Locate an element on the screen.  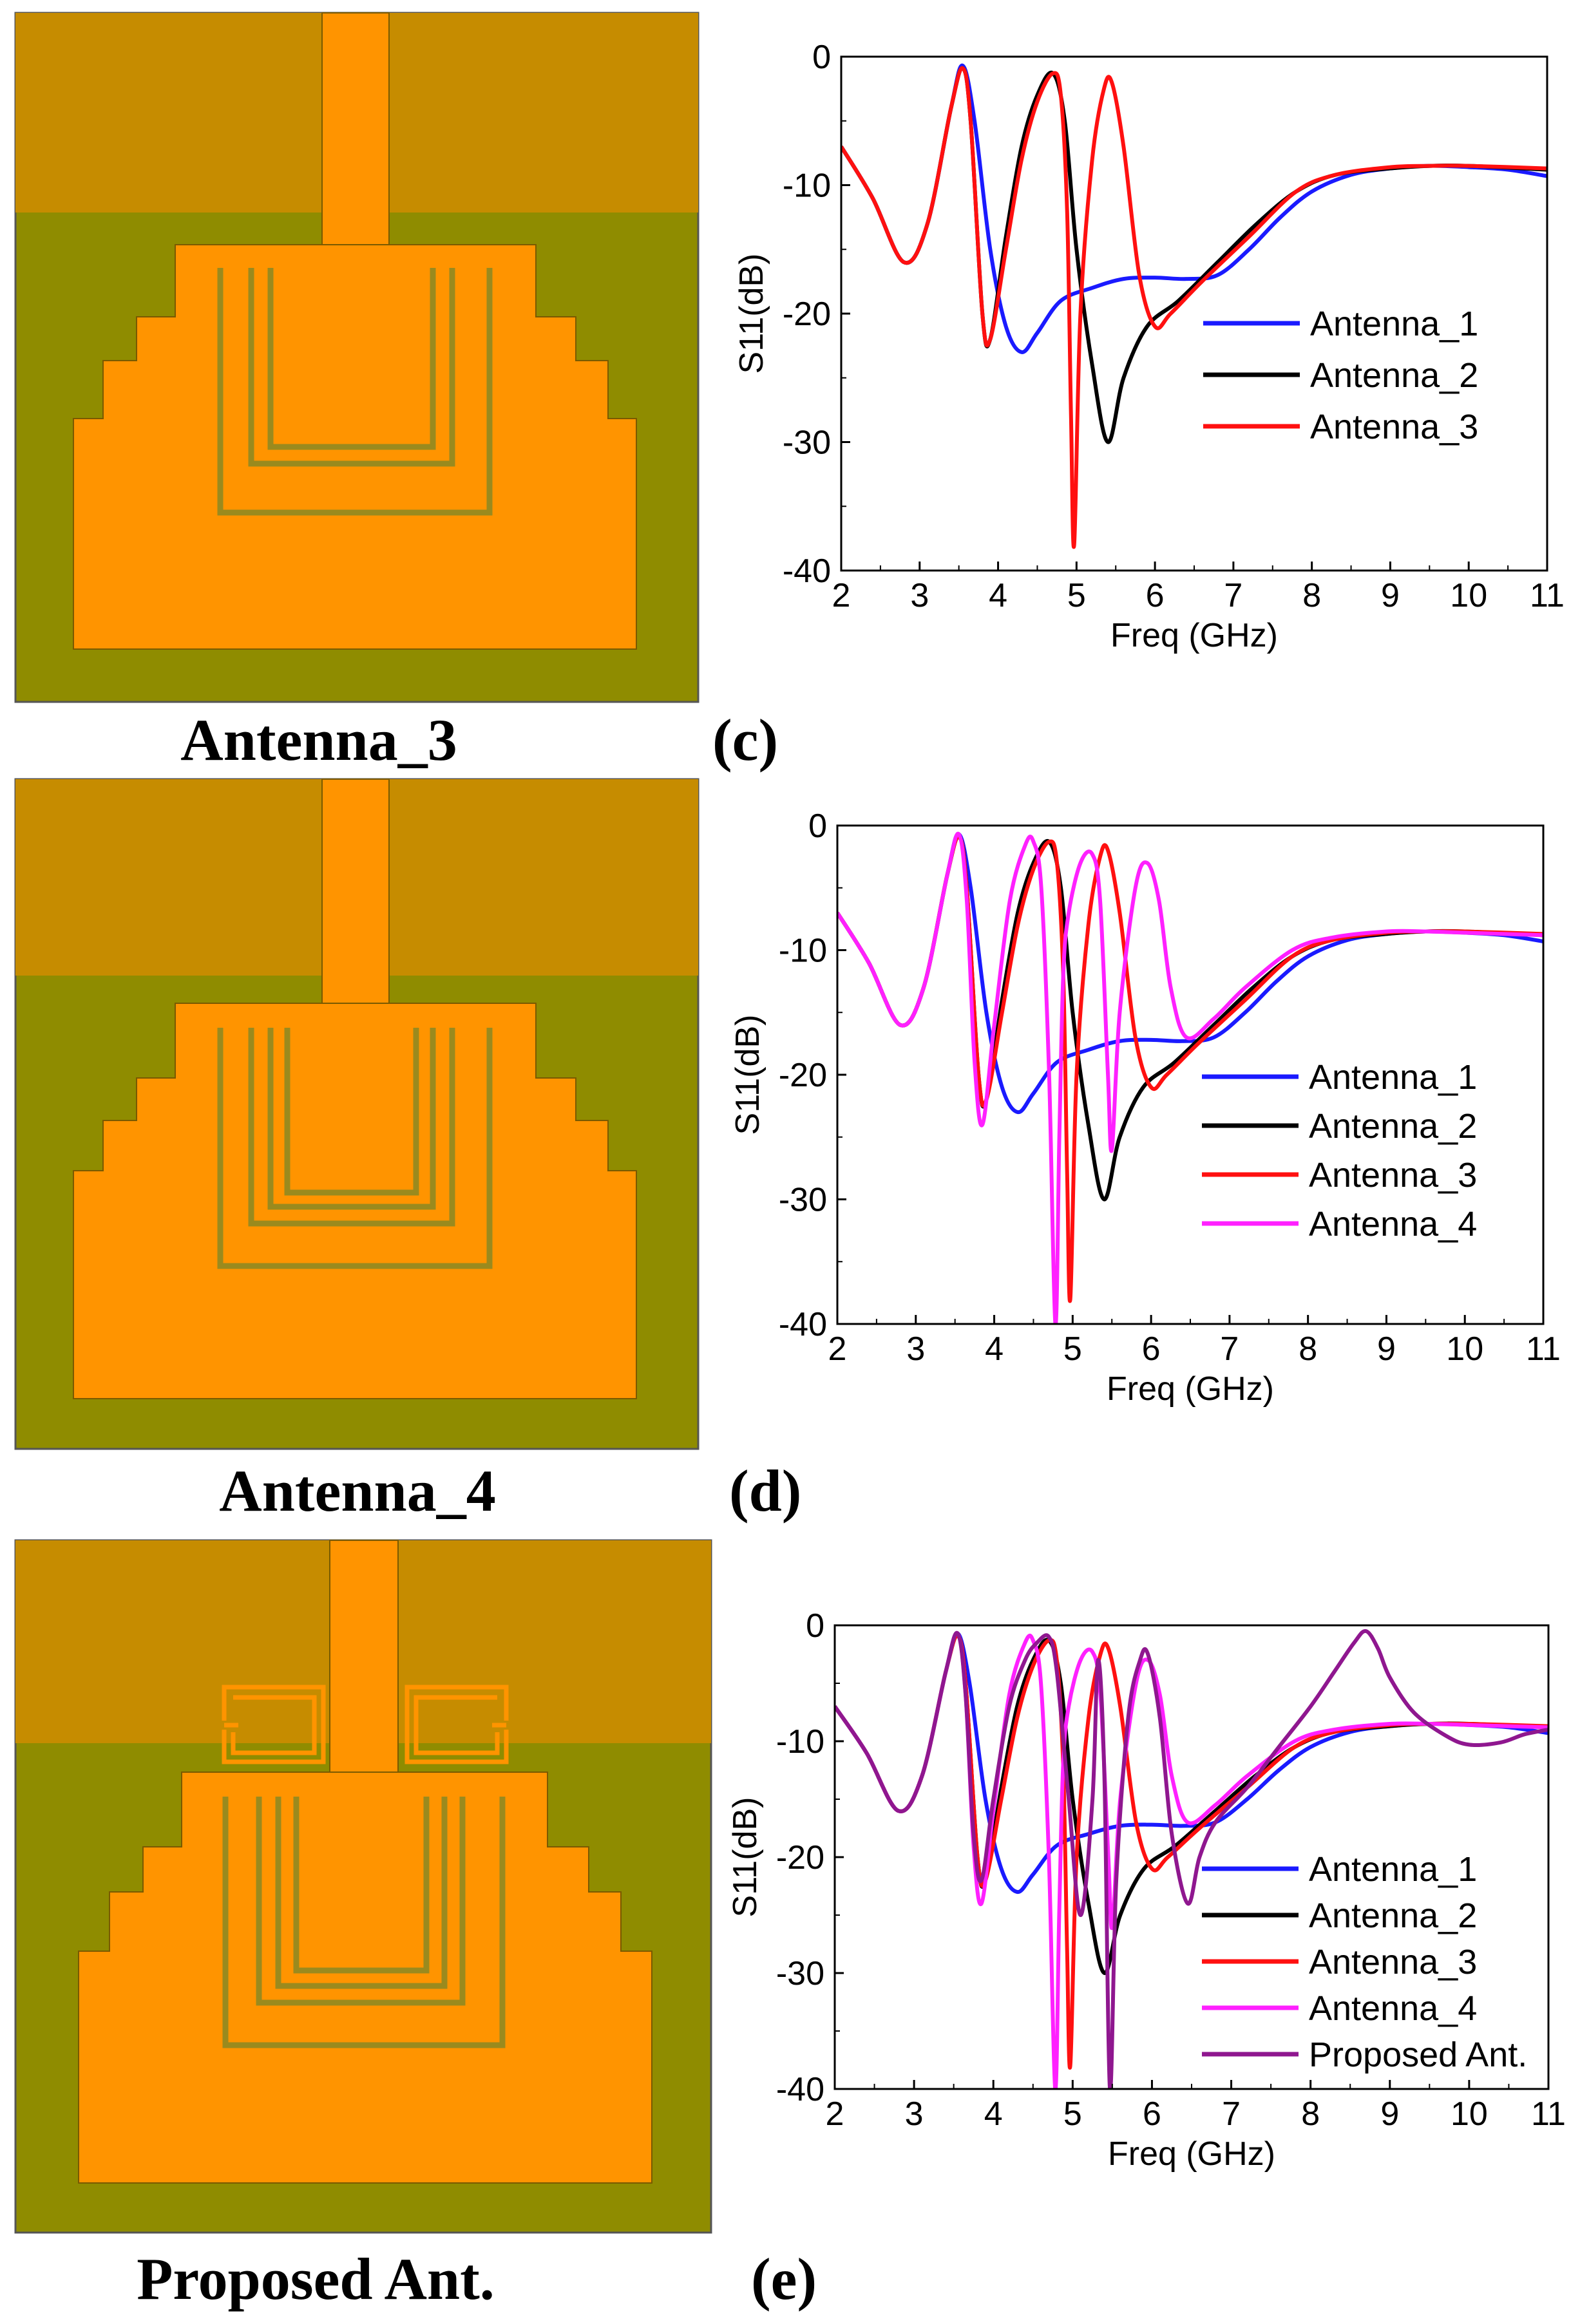
right-ring-inner is located at coordinates (457, 1725).